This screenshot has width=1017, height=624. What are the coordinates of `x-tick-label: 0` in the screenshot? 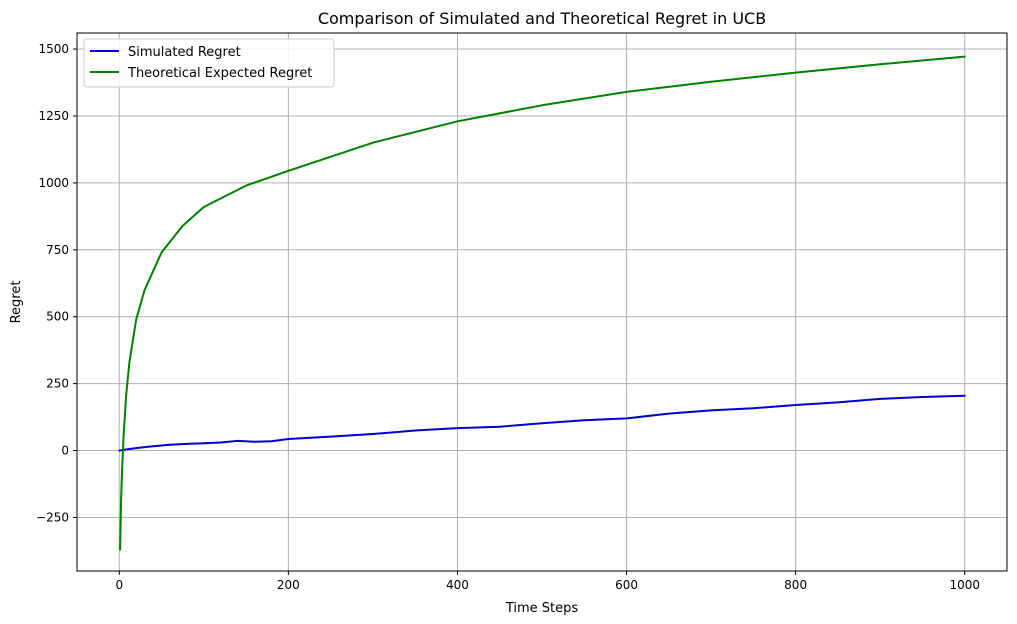 It's located at (119, 585).